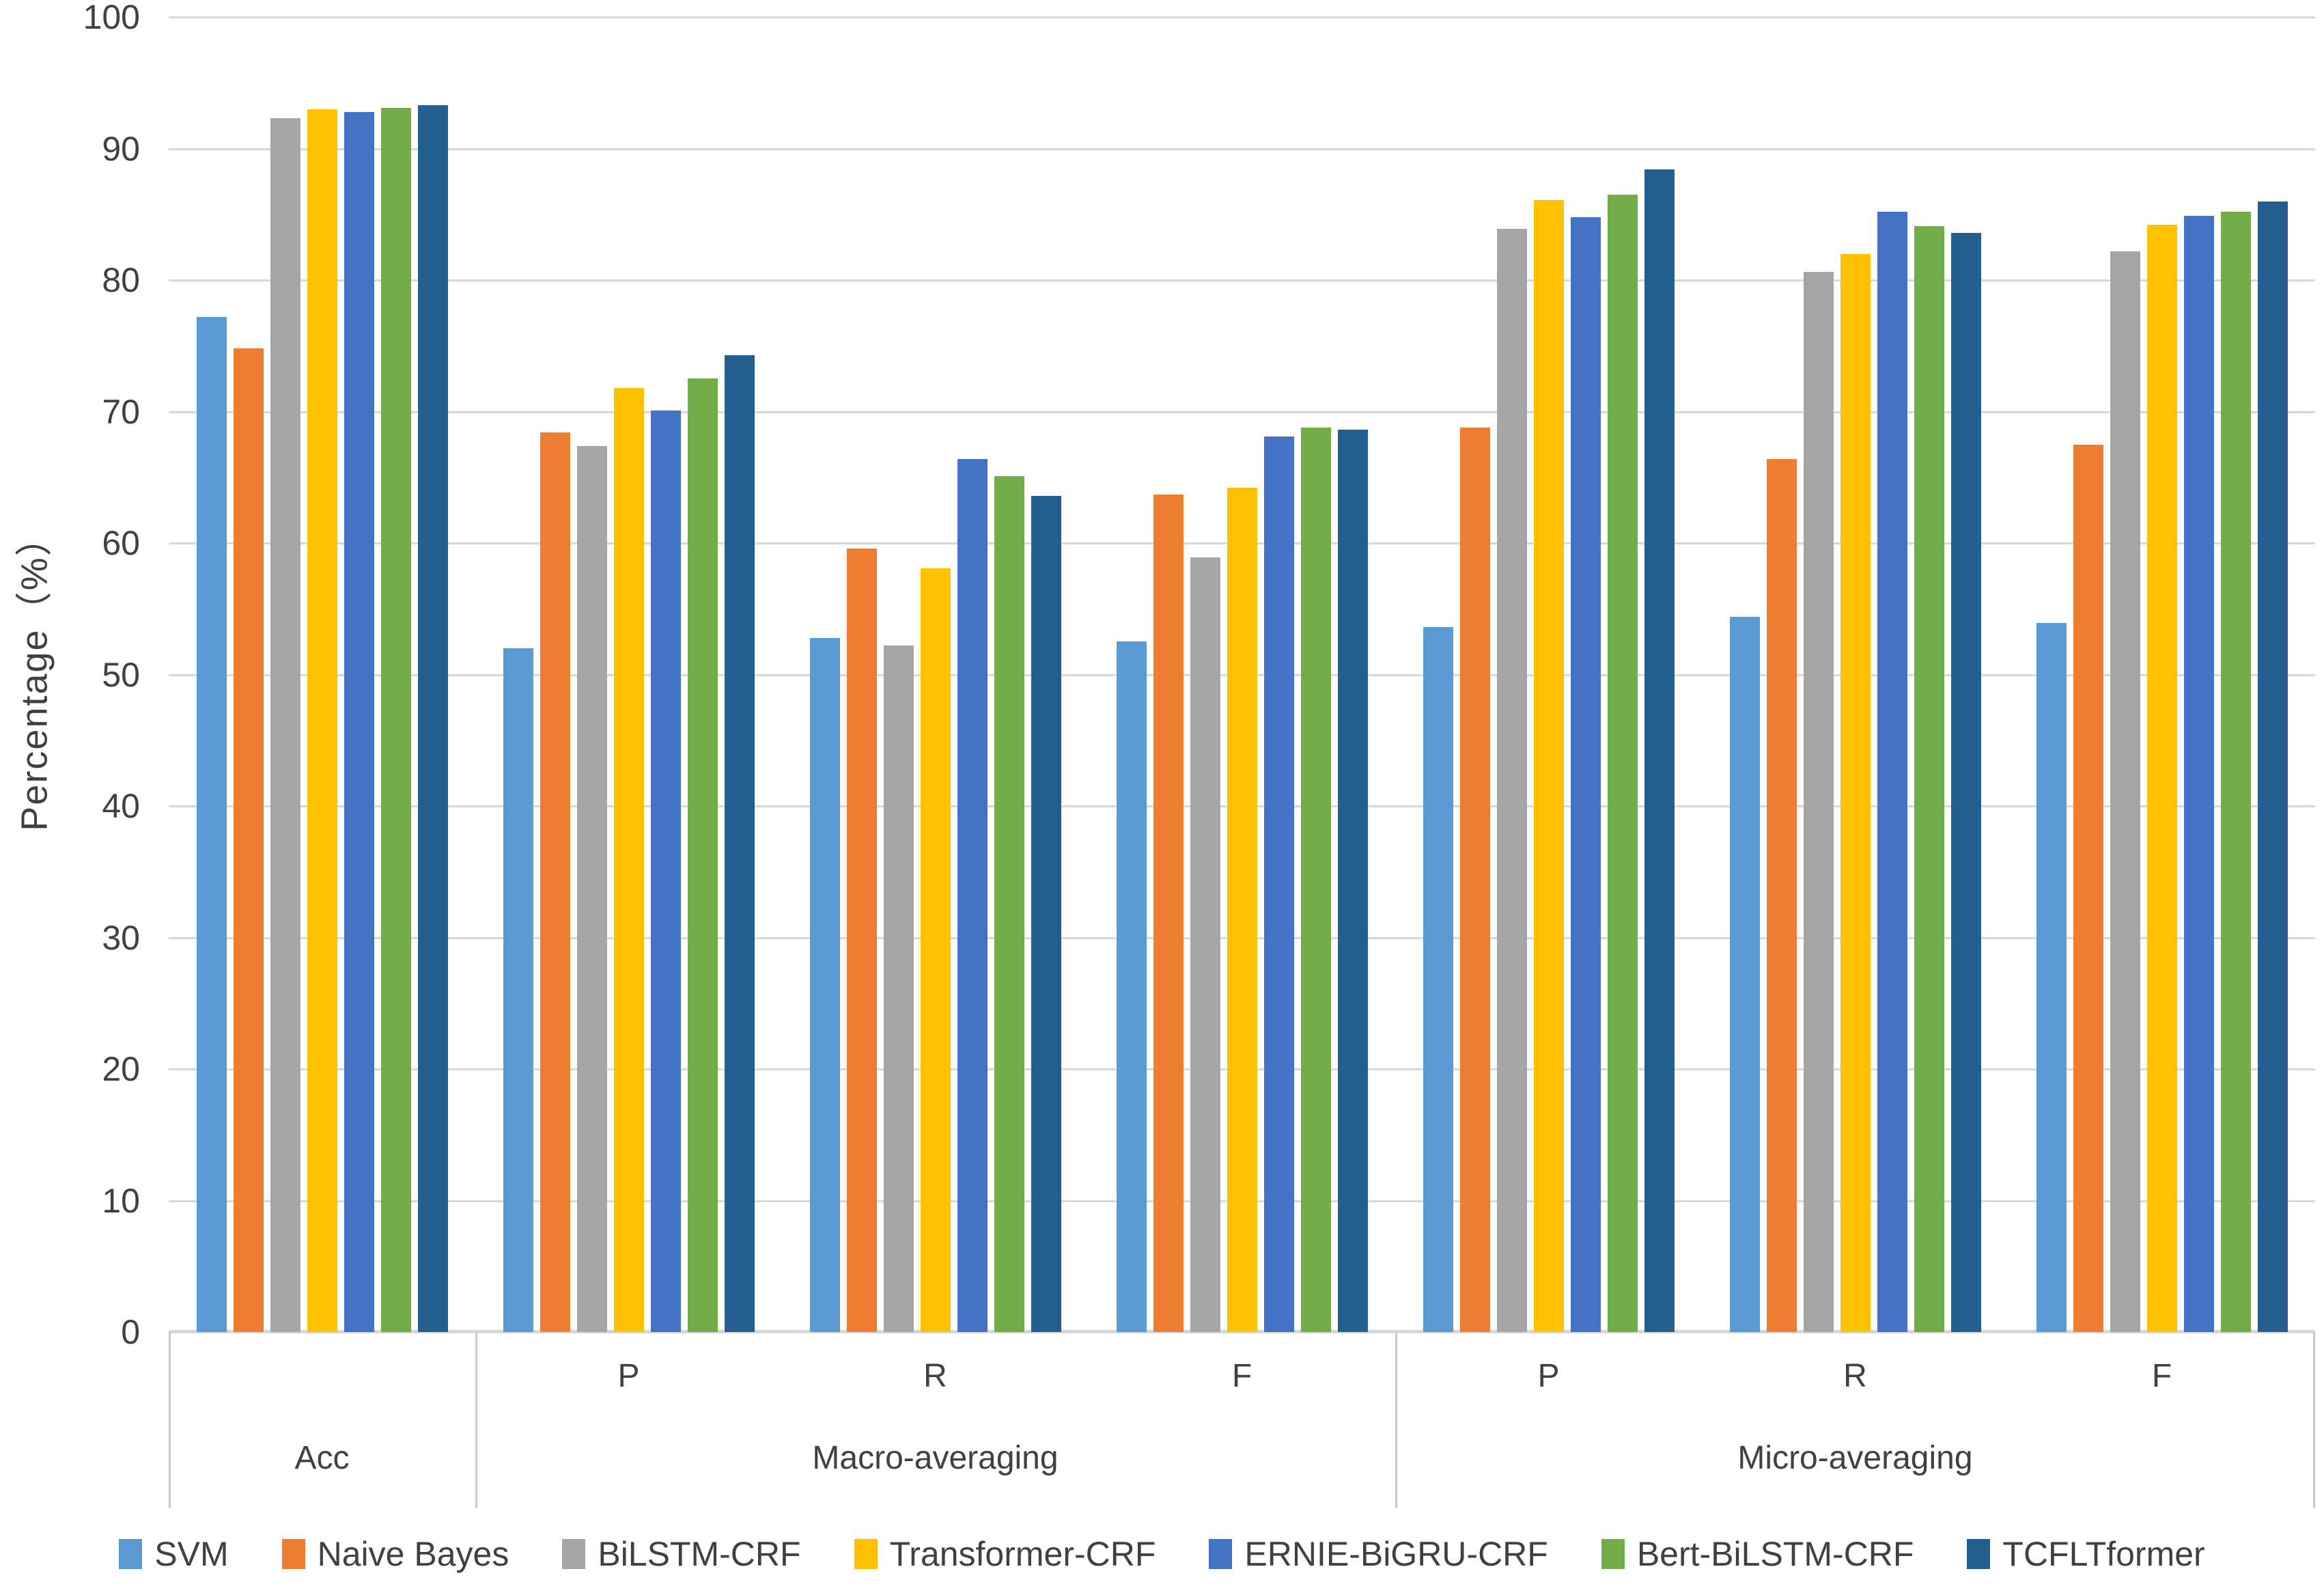 This screenshot has width=2324, height=1595. Describe the element at coordinates (1022, 1554) in the screenshot. I see `legend-label: Transformer-CRF` at that location.